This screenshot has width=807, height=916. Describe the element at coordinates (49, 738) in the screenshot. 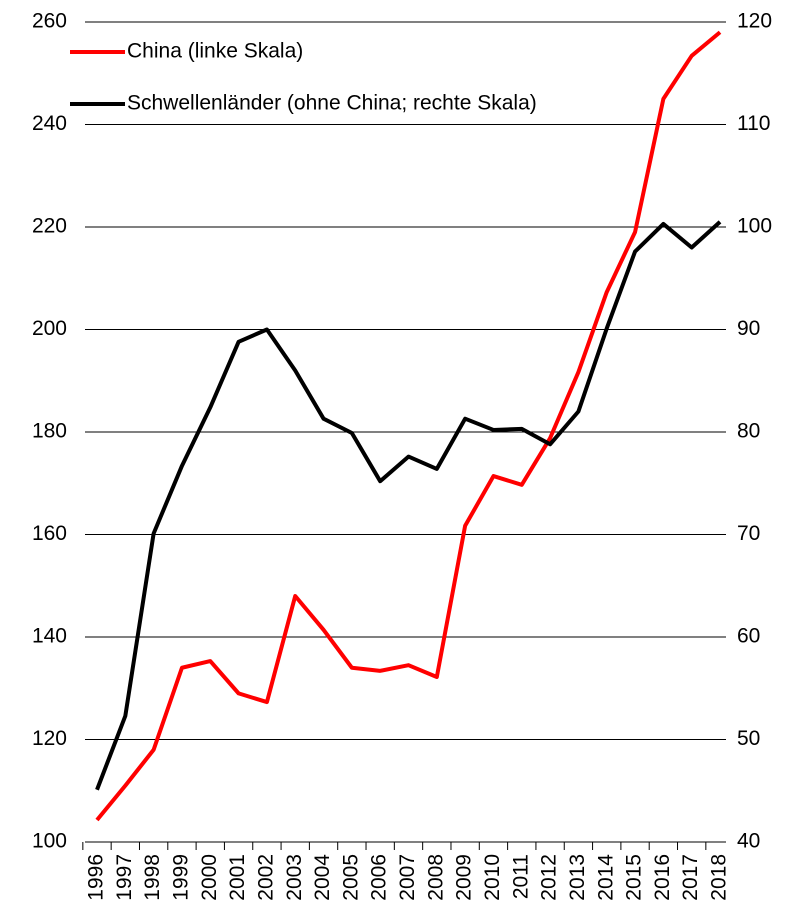

I see `y-tick-label: 120` at that location.